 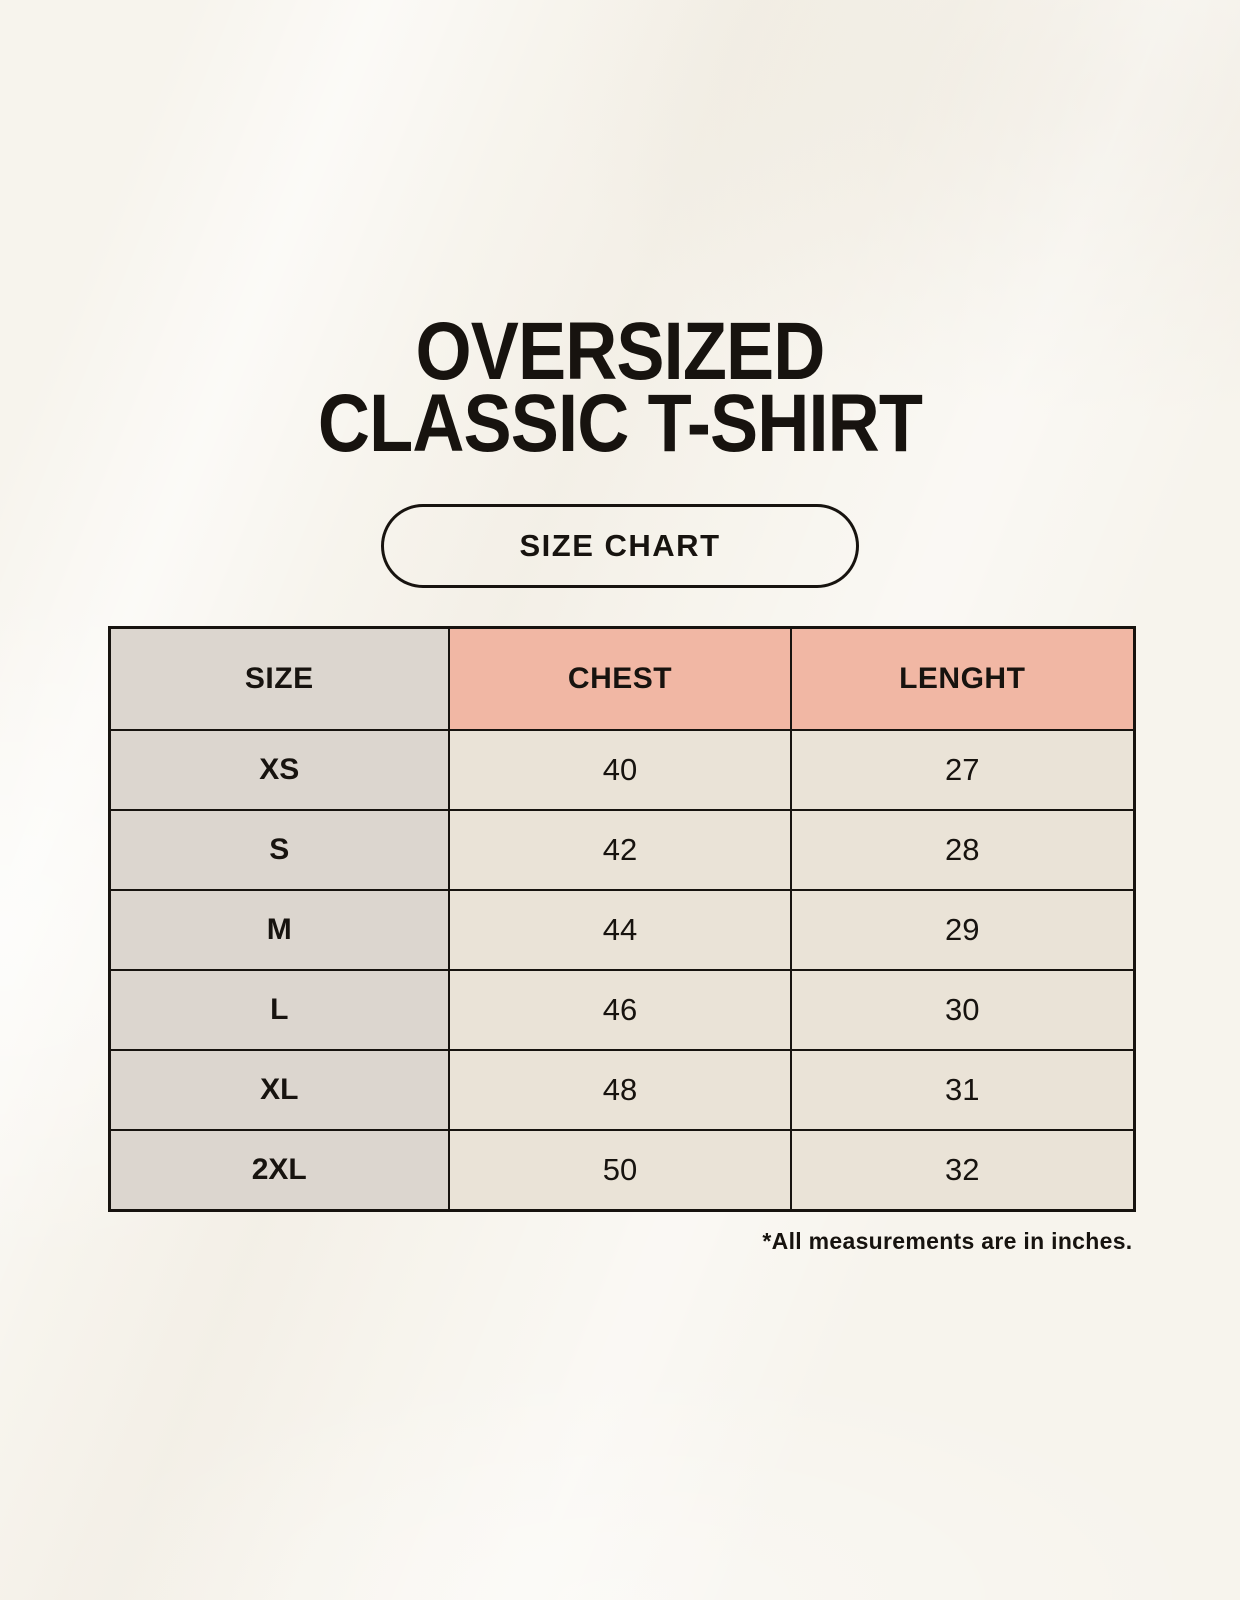 I want to click on table-row: M 44 29, so click(x=621, y=930).